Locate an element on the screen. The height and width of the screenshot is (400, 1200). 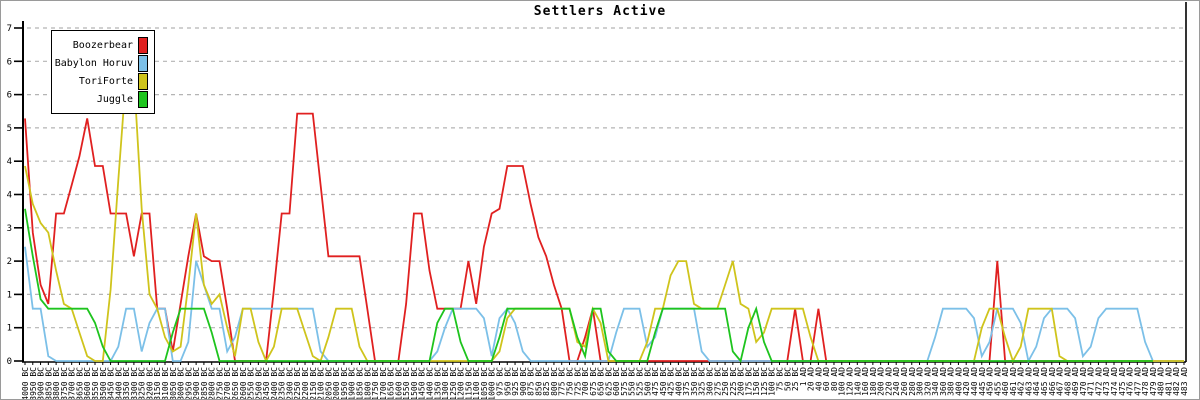
x-axis-label: 2050 BC is located at coordinates (328, 383).